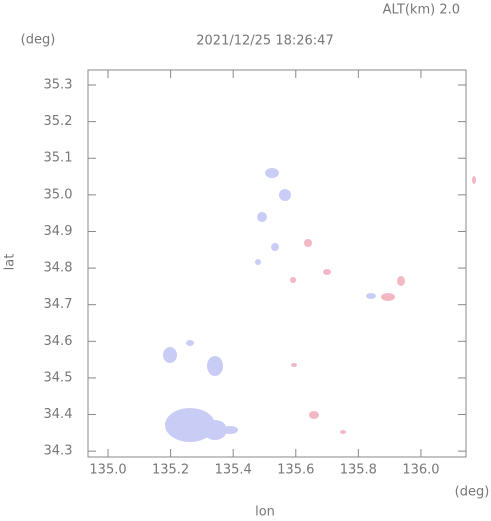 The image size is (491, 521). What do you see at coordinates (58, 377) in the screenshot?
I see `y-tick-label: 34.5` at bounding box center [58, 377].